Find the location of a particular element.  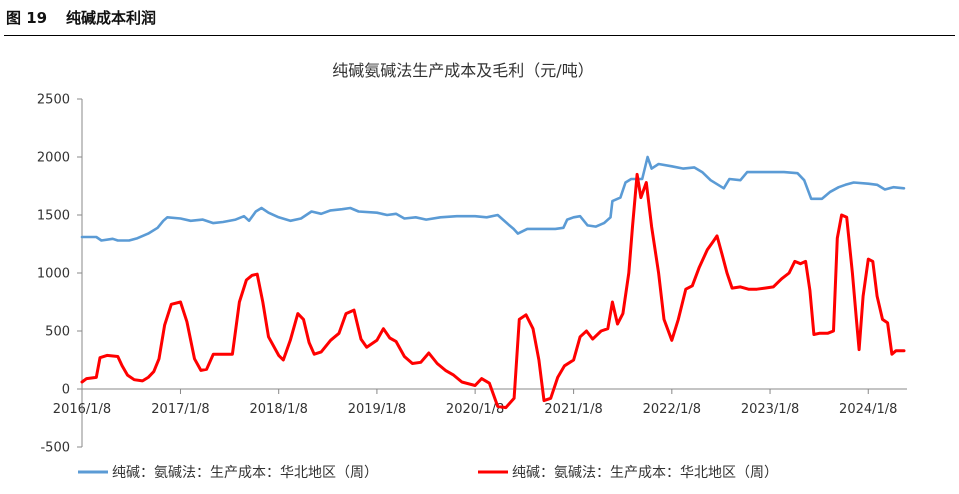

x-tick-label: 2017/1/8 is located at coordinates (180, 409).